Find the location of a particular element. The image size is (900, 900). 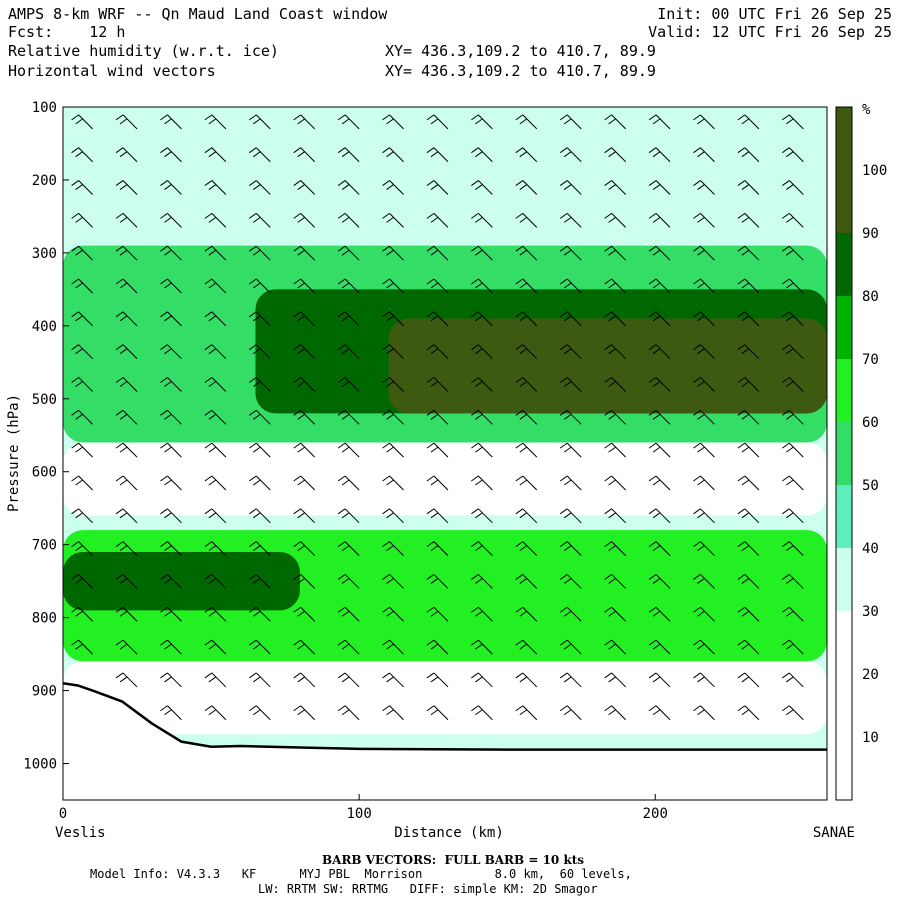

barb-note: BARB VECTORS: FULL BARB = 10 kts is located at coordinates (453, 860).